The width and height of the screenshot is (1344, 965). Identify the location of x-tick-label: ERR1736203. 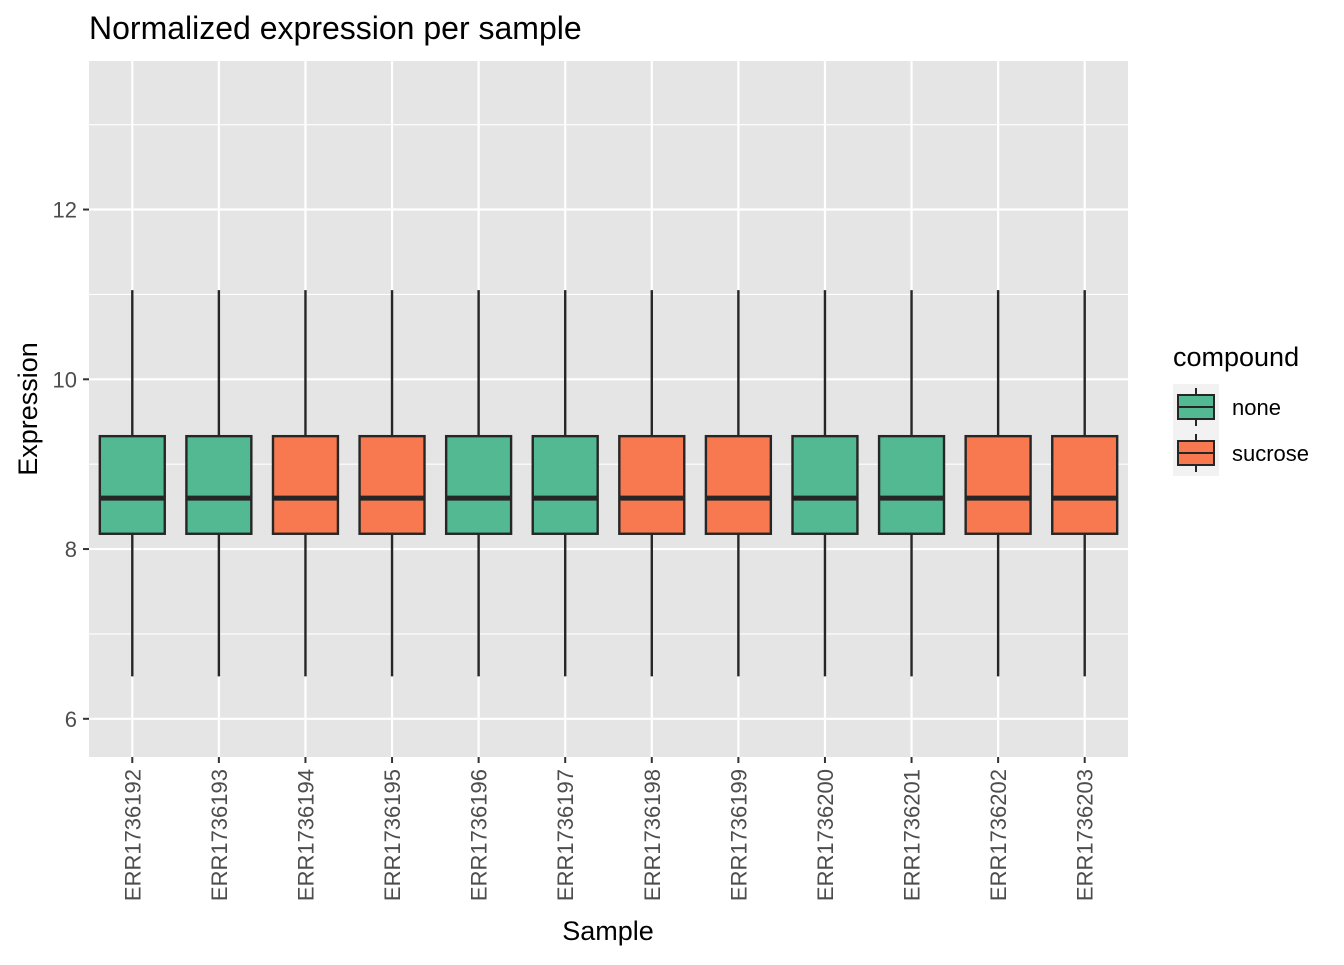
(1085, 835).